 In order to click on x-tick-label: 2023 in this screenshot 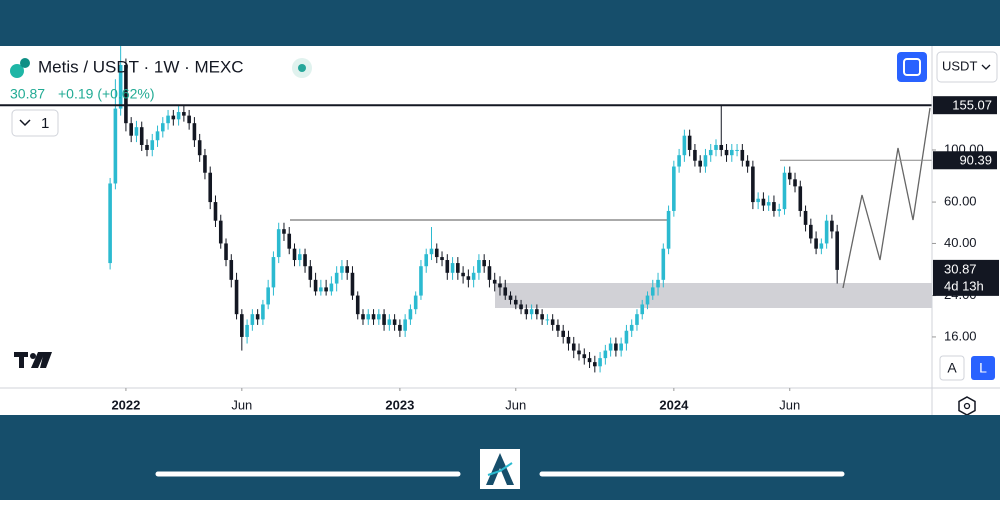, I will do `click(399, 404)`.